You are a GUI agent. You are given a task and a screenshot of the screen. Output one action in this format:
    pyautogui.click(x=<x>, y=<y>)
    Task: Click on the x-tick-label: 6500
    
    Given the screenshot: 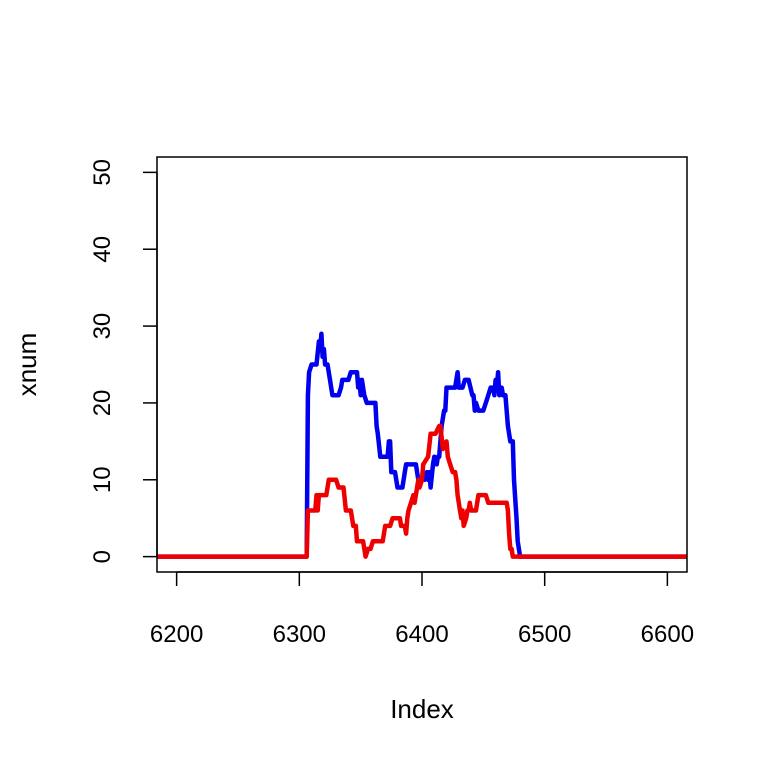 What is the action you would take?
    pyautogui.click(x=544, y=634)
    